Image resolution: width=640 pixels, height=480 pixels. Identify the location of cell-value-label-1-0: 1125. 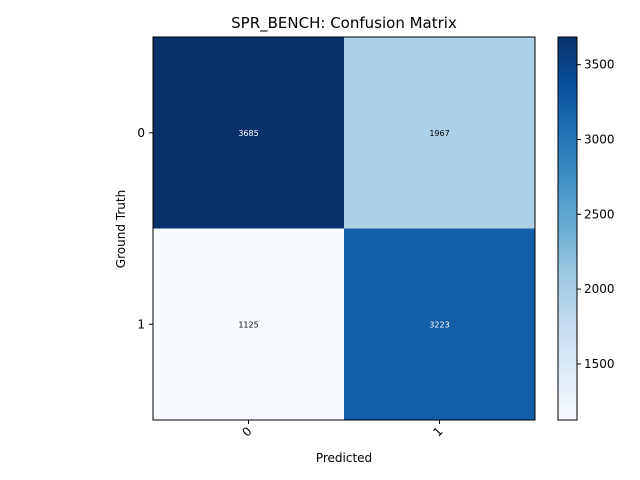
(248, 324).